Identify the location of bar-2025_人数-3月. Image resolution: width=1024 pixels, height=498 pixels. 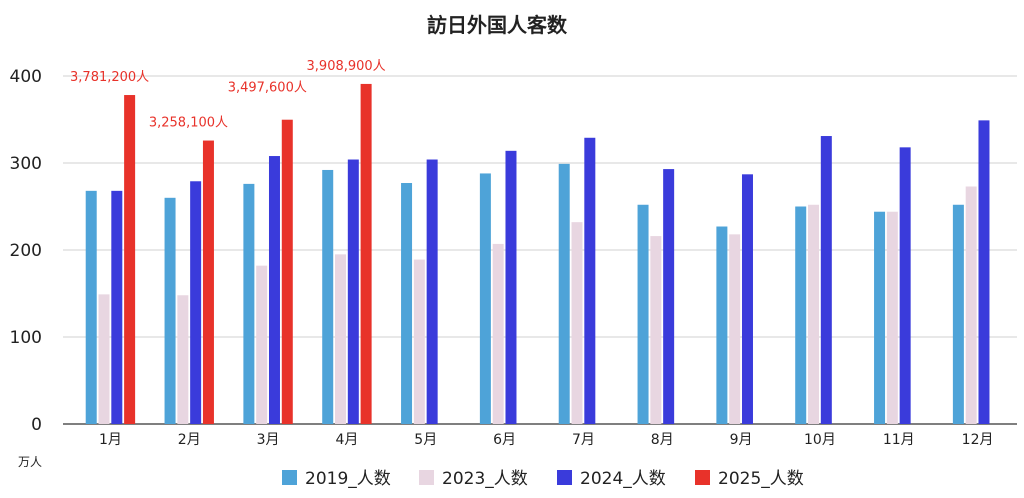
(287, 271).